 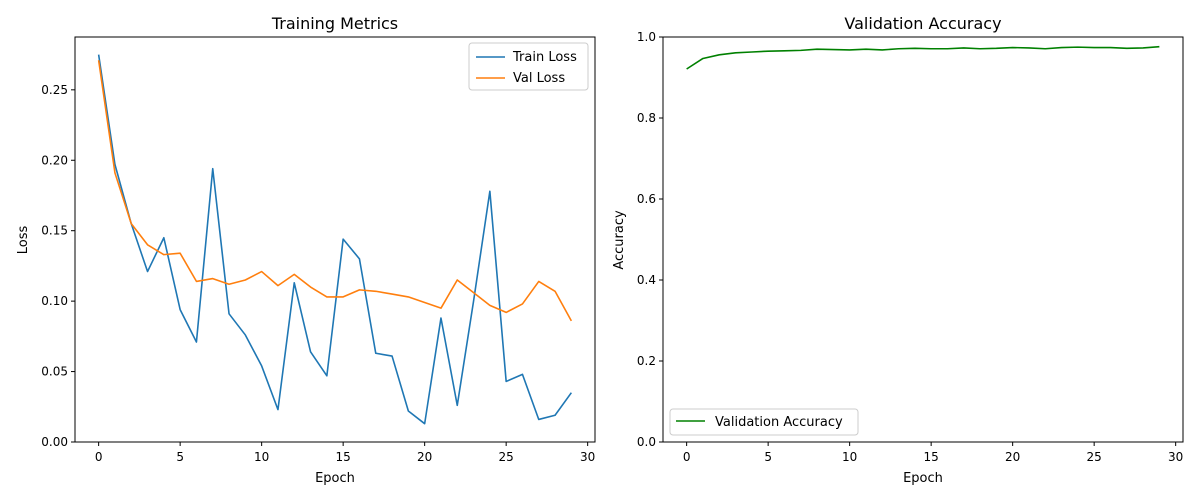 I want to click on y-tick-label: 0.4, so click(x=646, y=280).